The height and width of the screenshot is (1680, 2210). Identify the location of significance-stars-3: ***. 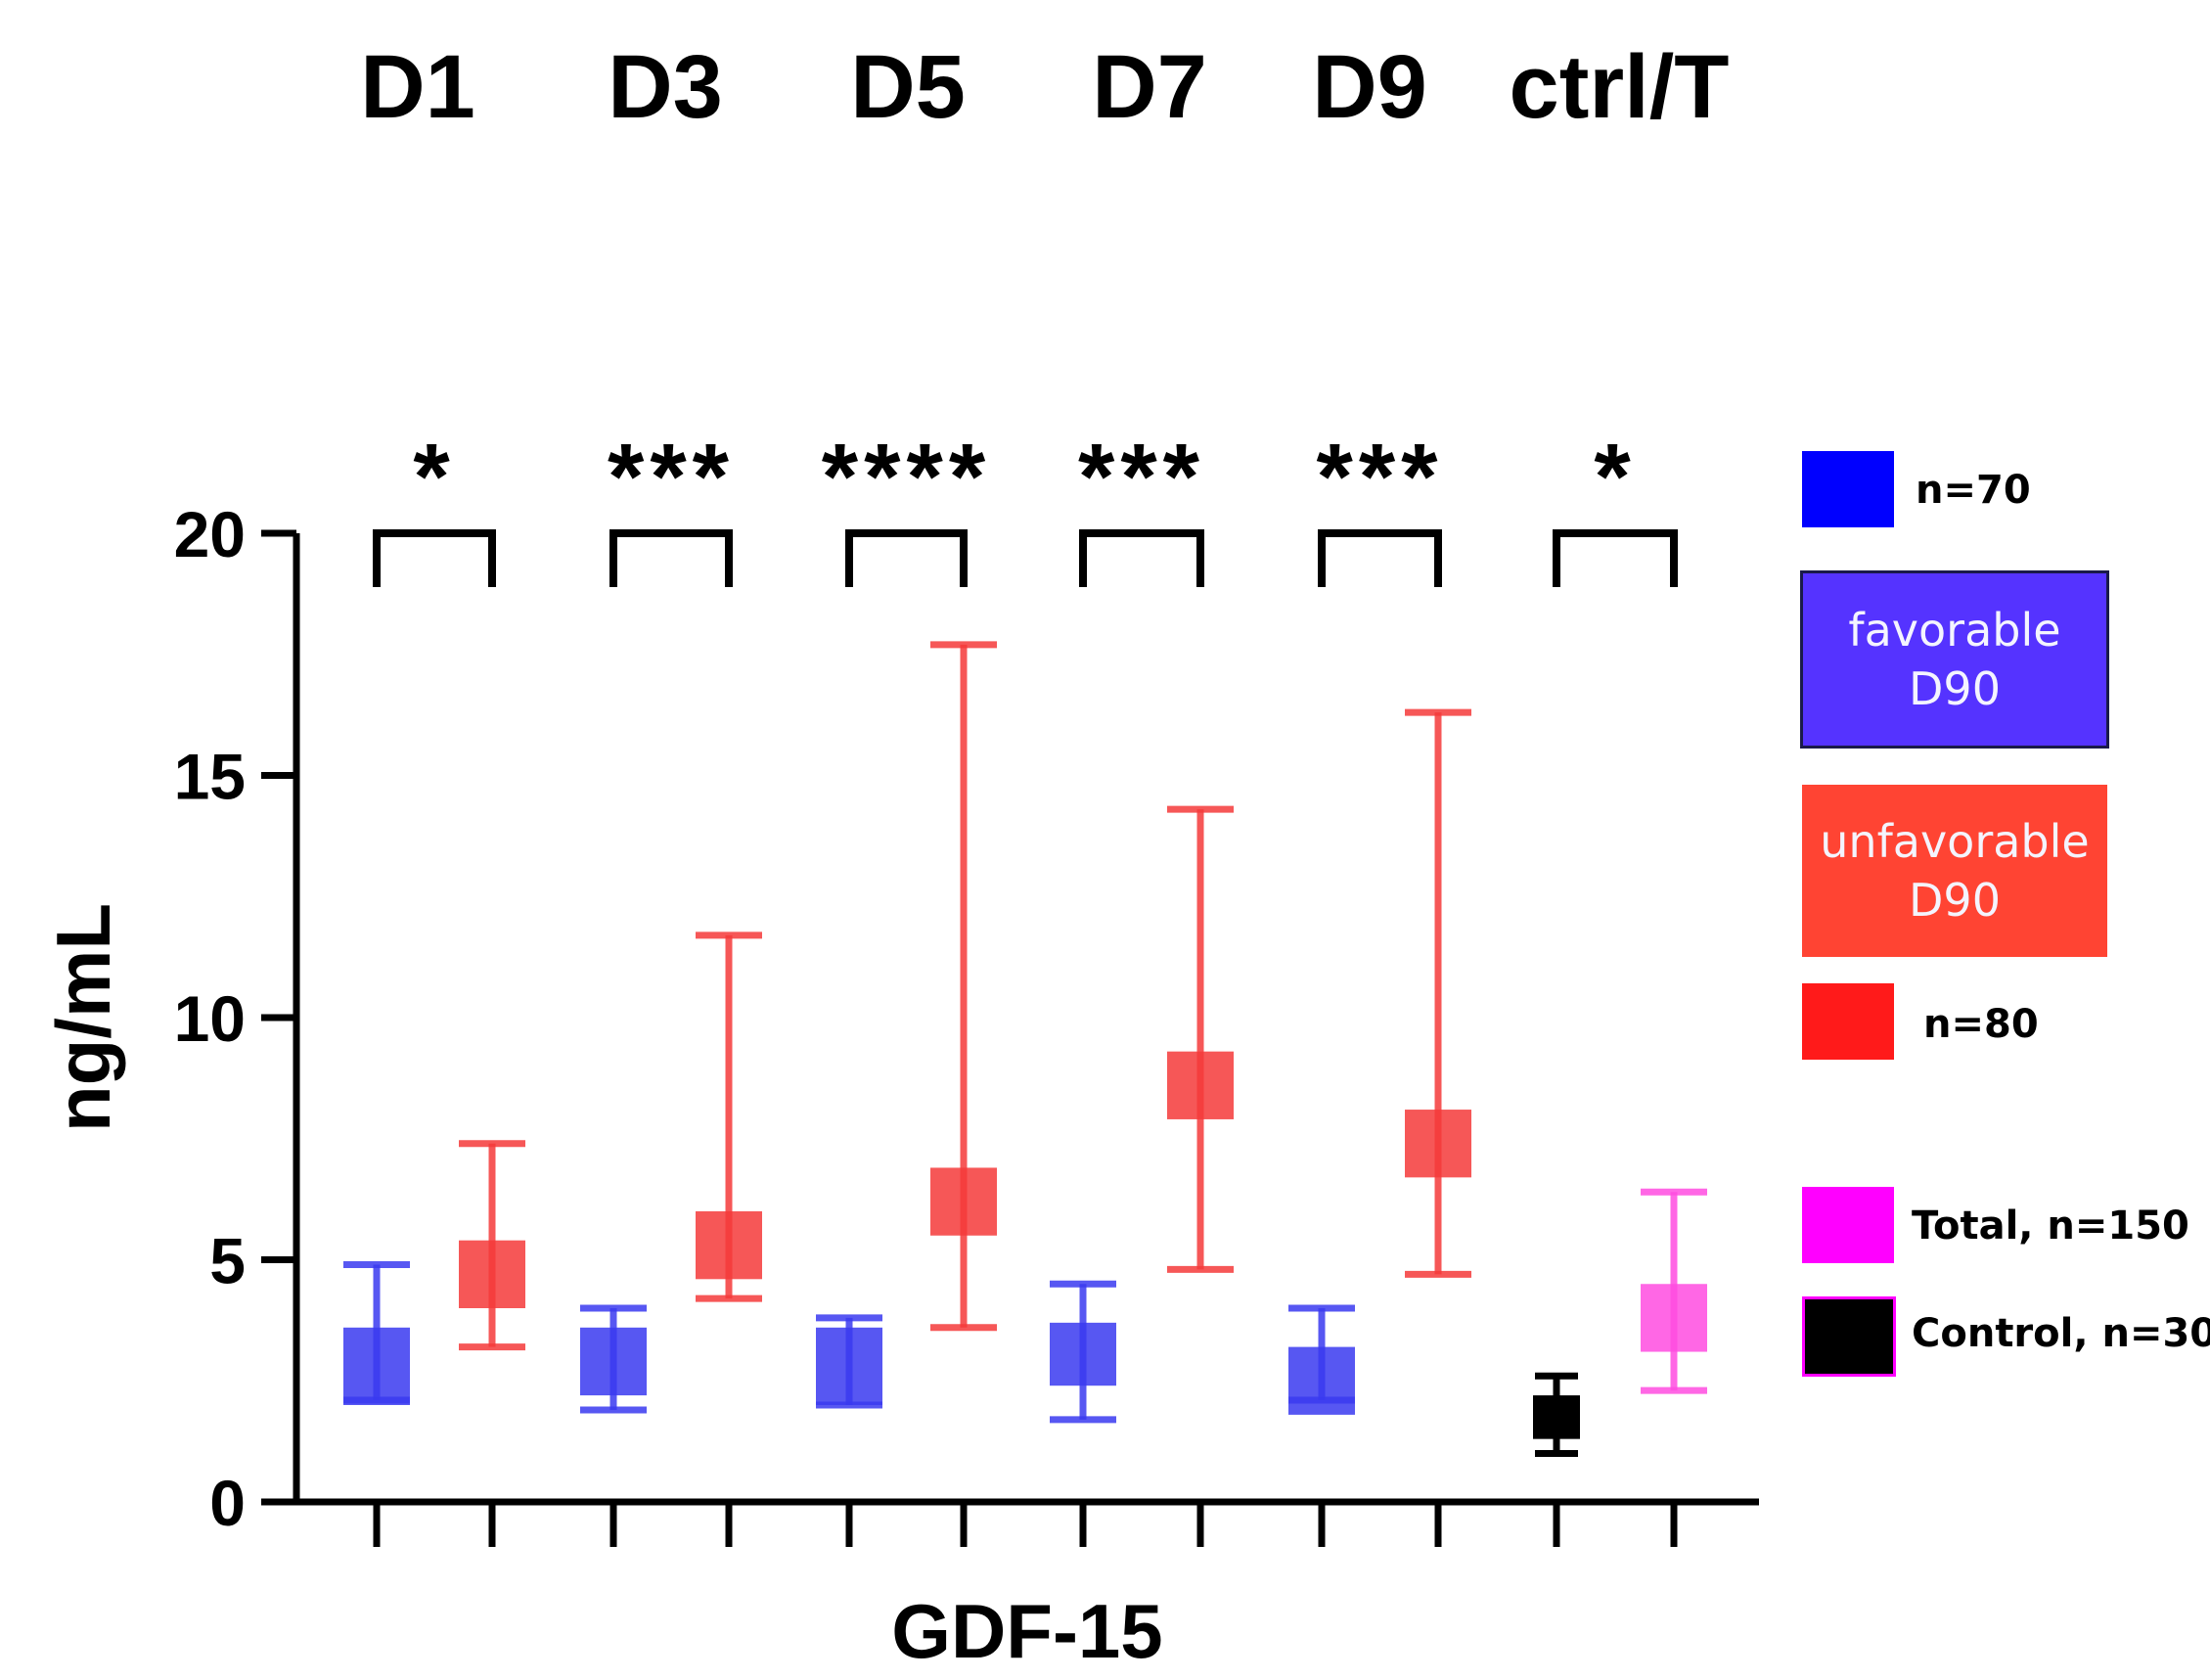
(1141, 477).